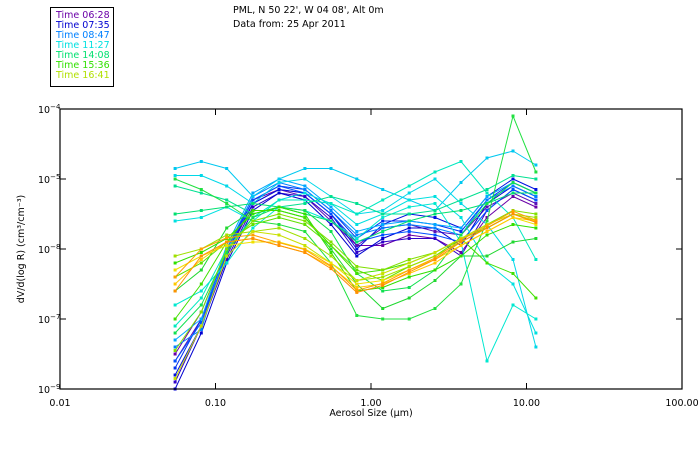 The height and width of the screenshot is (450, 700). I want to click on legend-item: Time 06:28, so click(83, 15).